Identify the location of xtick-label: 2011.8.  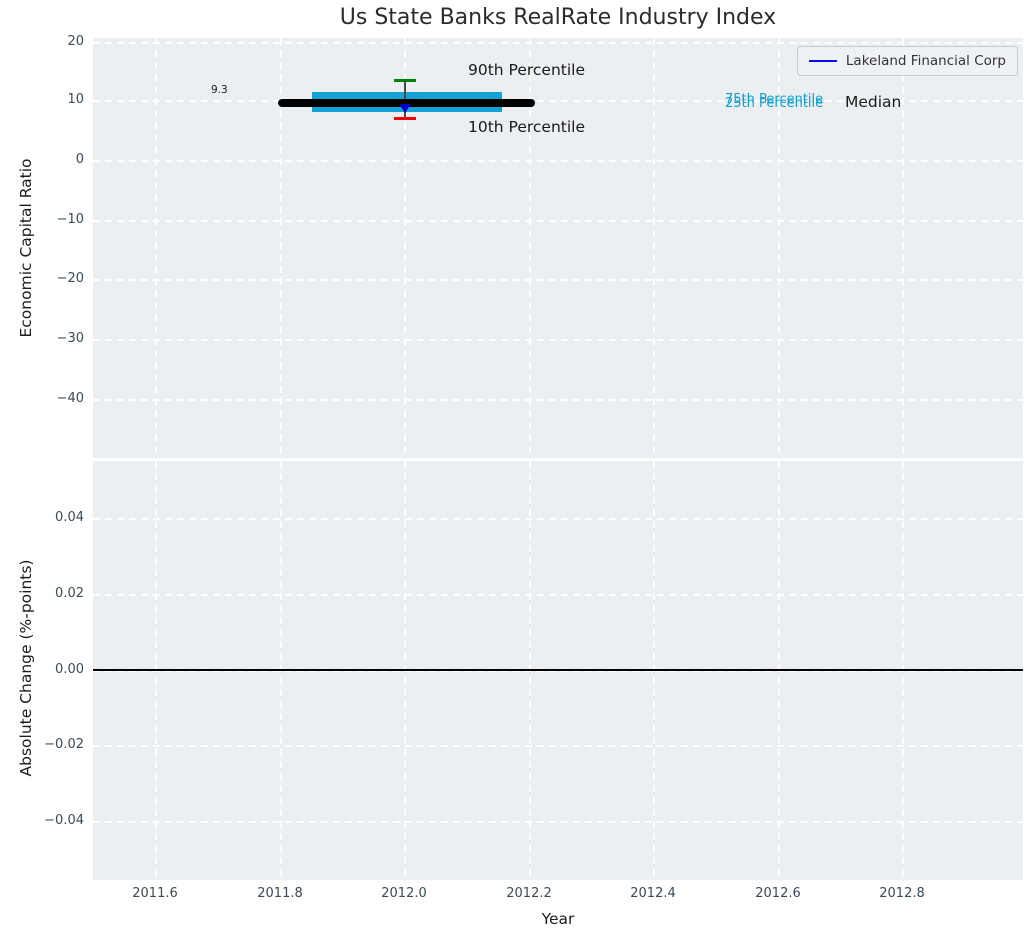
(280, 893).